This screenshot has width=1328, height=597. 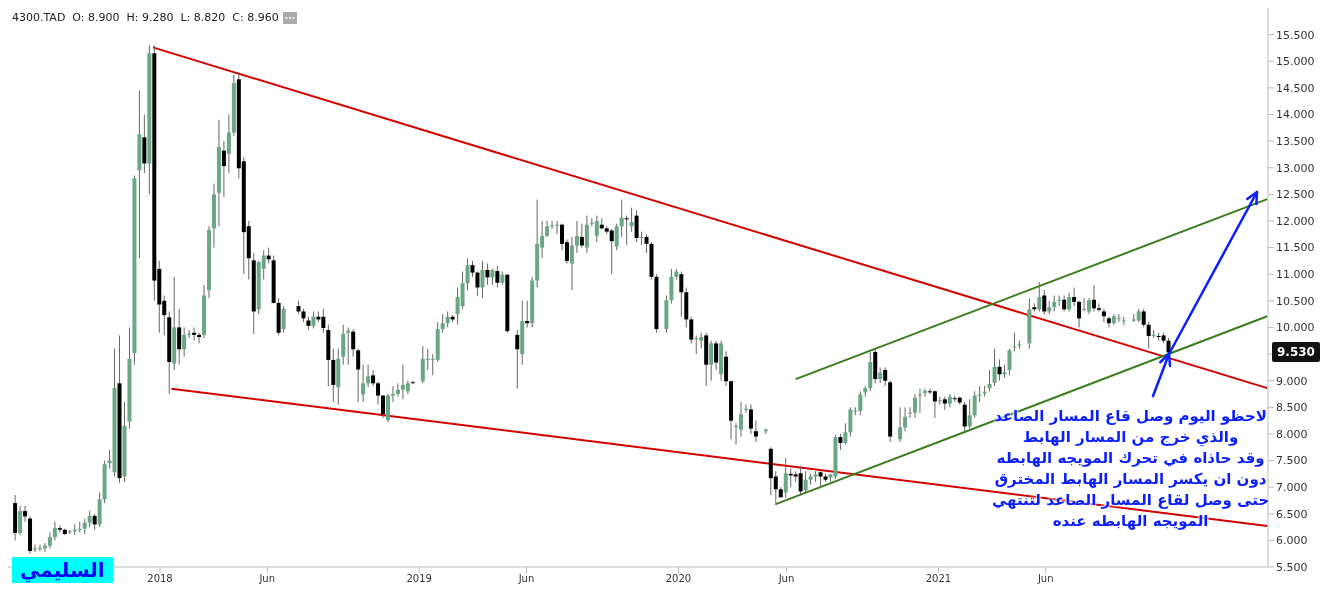 I want to click on y-tick-label: 11.000, so click(x=1295, y=275).